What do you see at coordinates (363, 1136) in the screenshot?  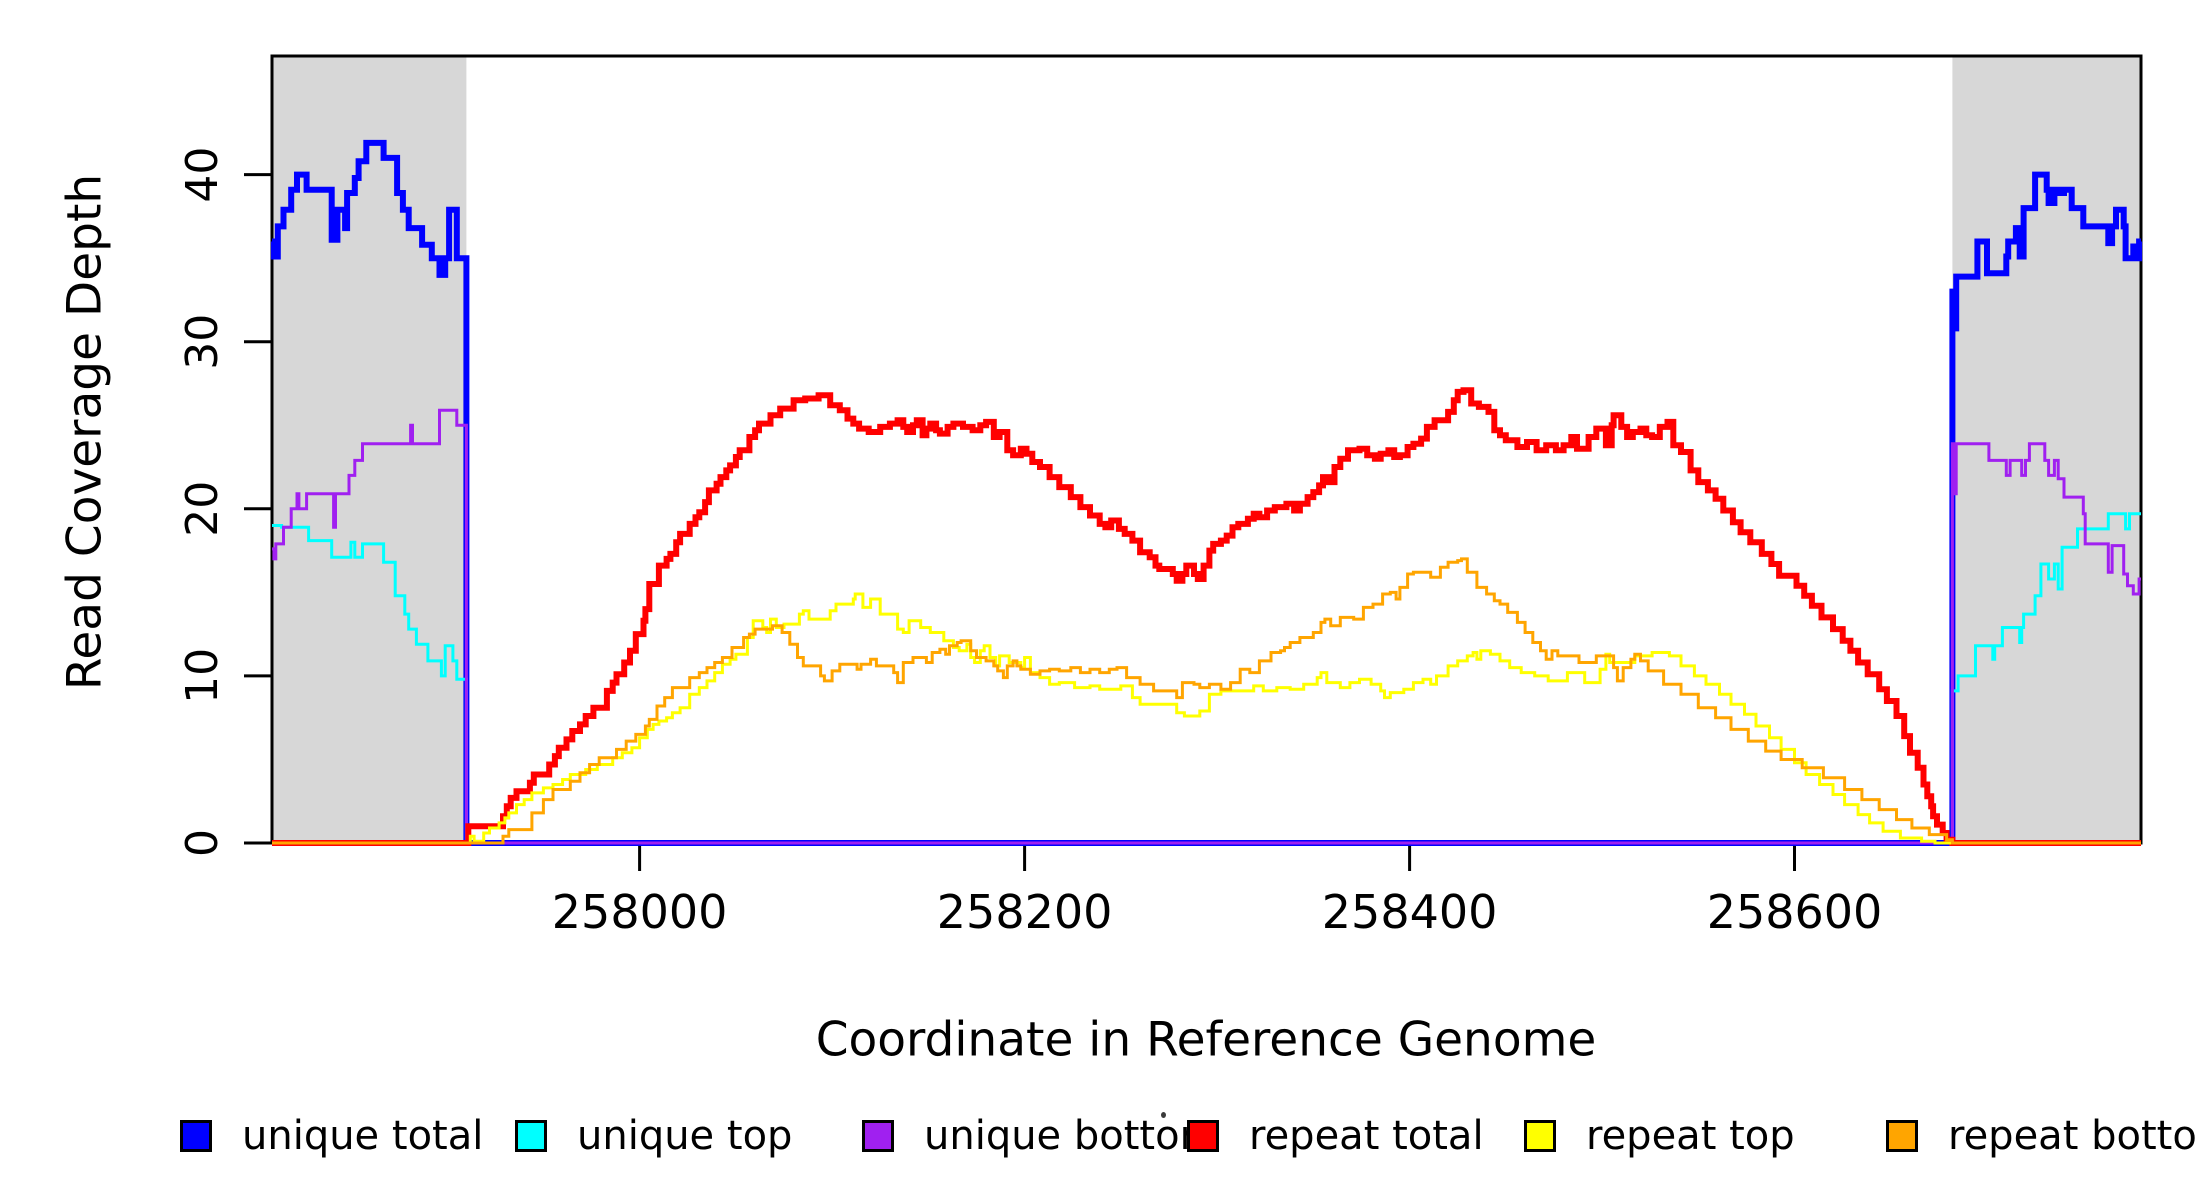 I see `legend-label: unique total` at bounding box center [363, 1136].